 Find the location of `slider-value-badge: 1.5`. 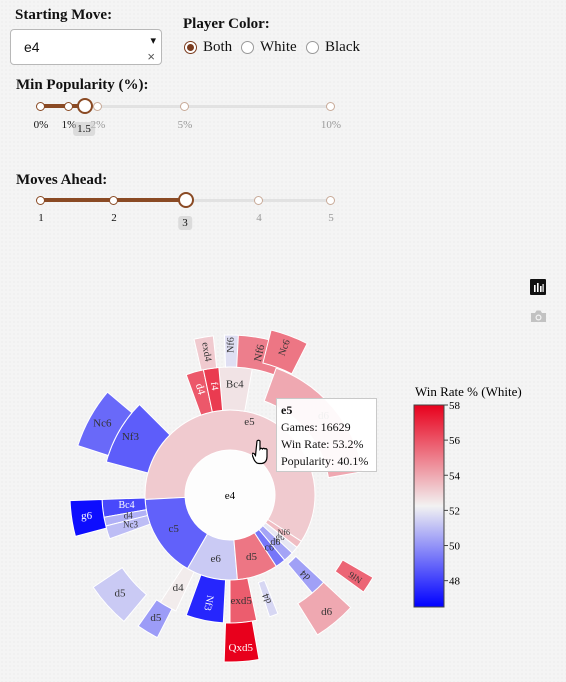

slider-value-badge: 1.5 is located at coordinates (84, 129).